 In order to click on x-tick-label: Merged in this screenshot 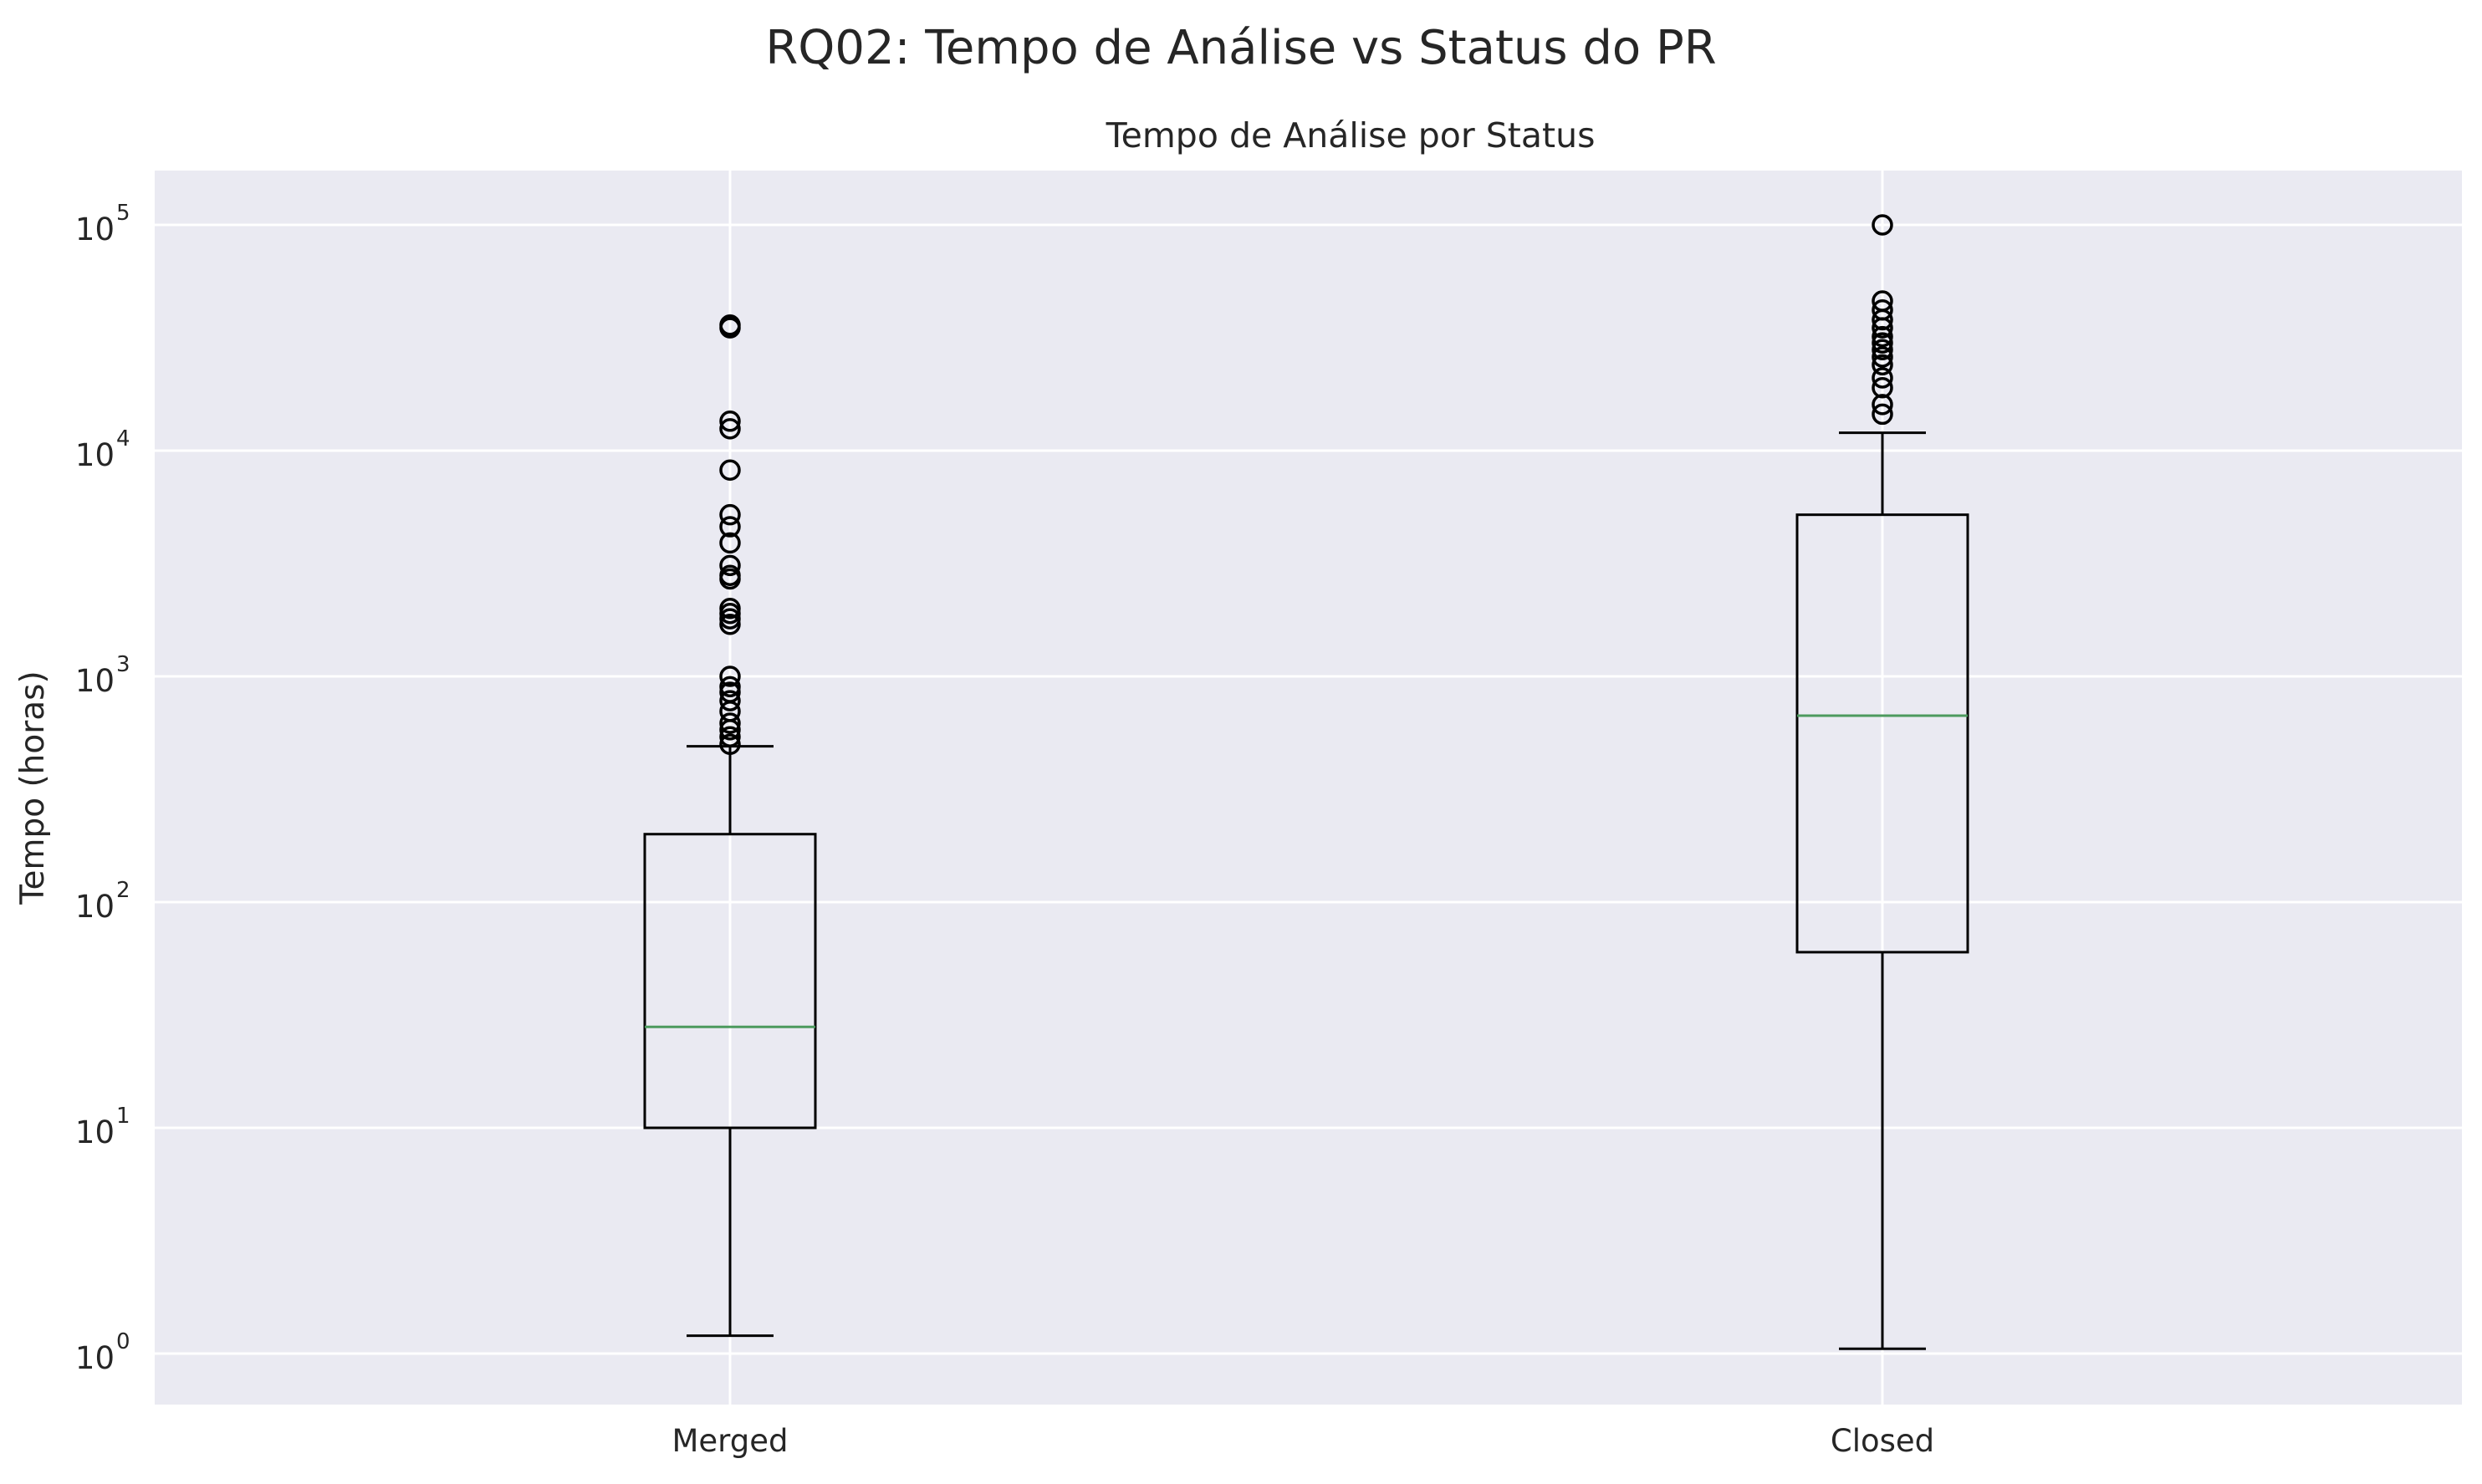, I will do `click(730, 1441)`.